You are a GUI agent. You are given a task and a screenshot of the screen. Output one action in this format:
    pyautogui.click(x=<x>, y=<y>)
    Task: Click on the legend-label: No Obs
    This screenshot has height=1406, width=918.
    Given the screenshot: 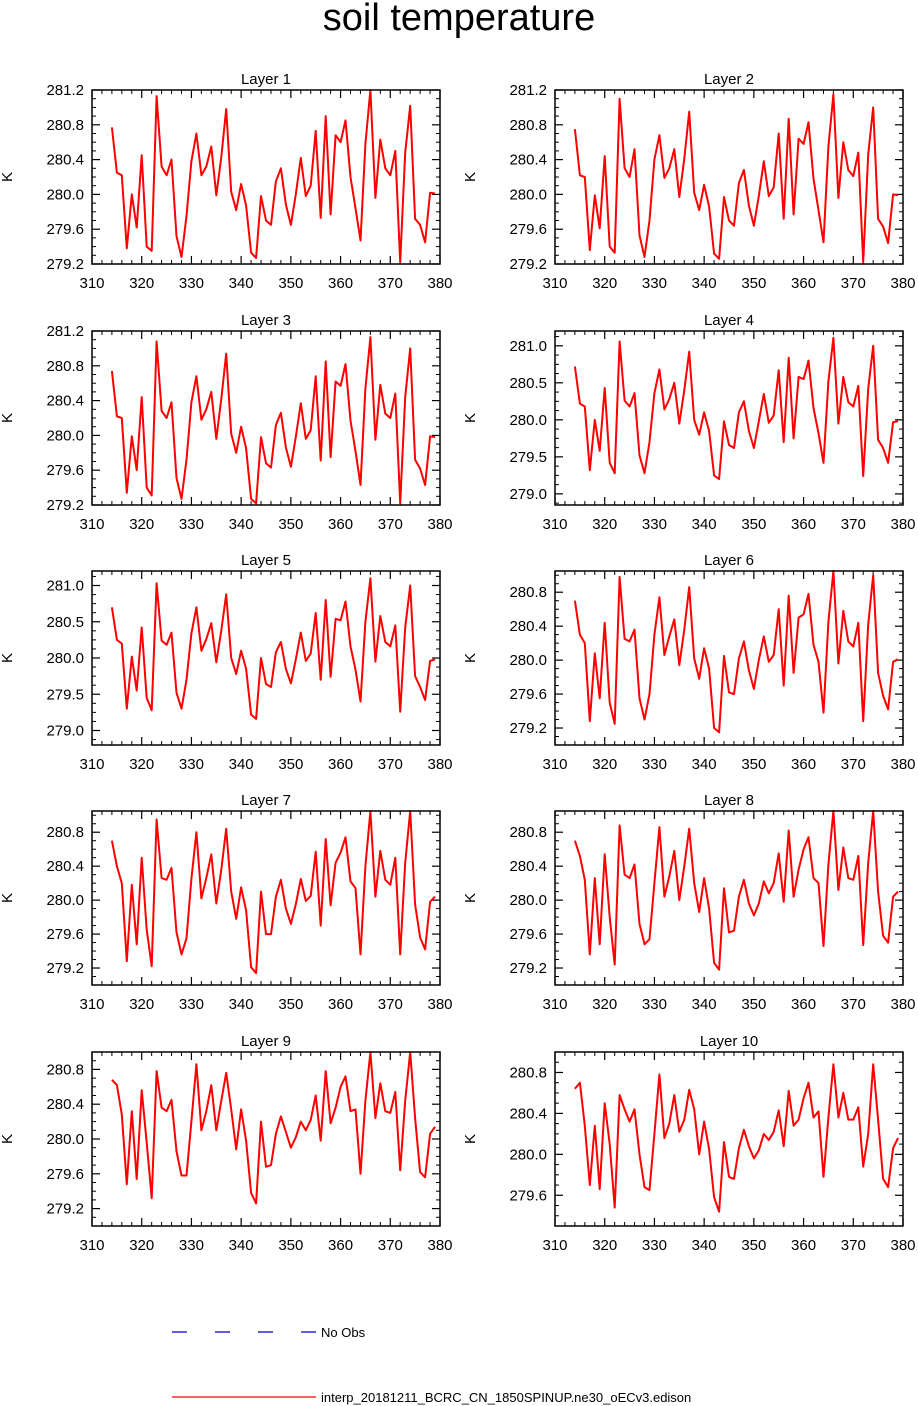 What is the action you would take?
    pyautogui.click(x=343, y=1332)
    